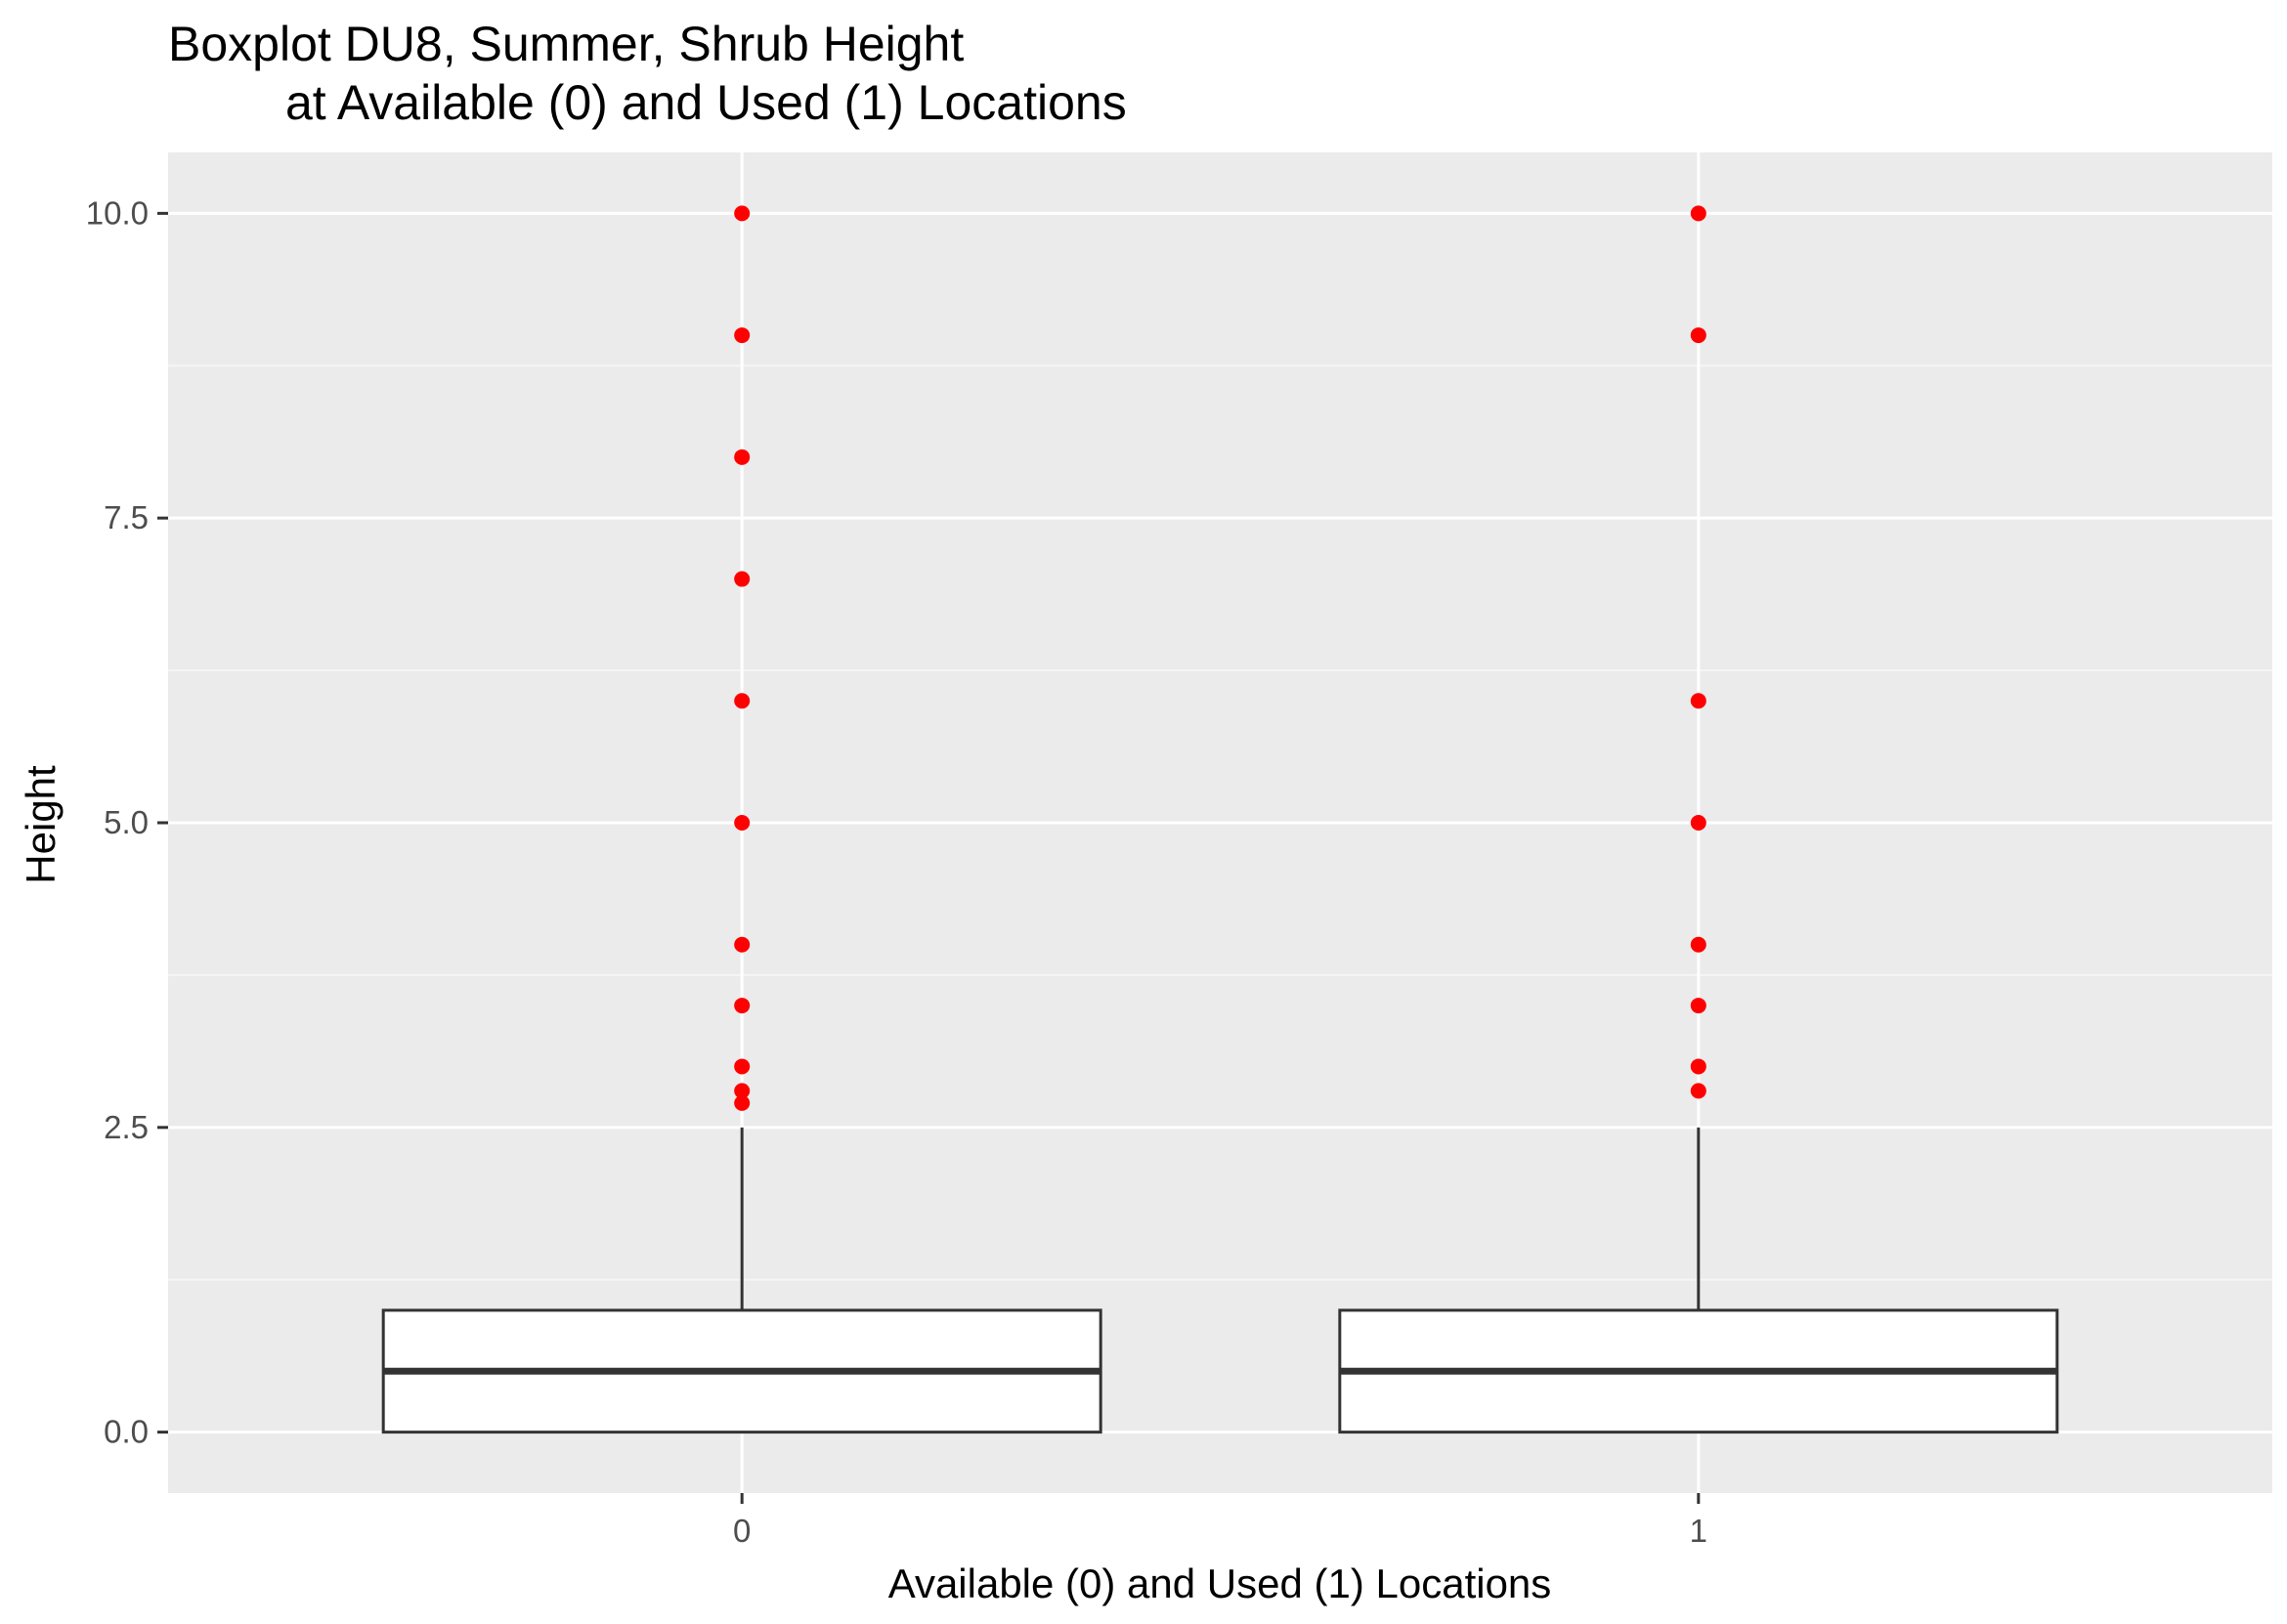 This screenshot has height=1624, width=2287. I want to click on chart-subtitle: at Available (0) and Used (1) Locations, so click(706, 103).